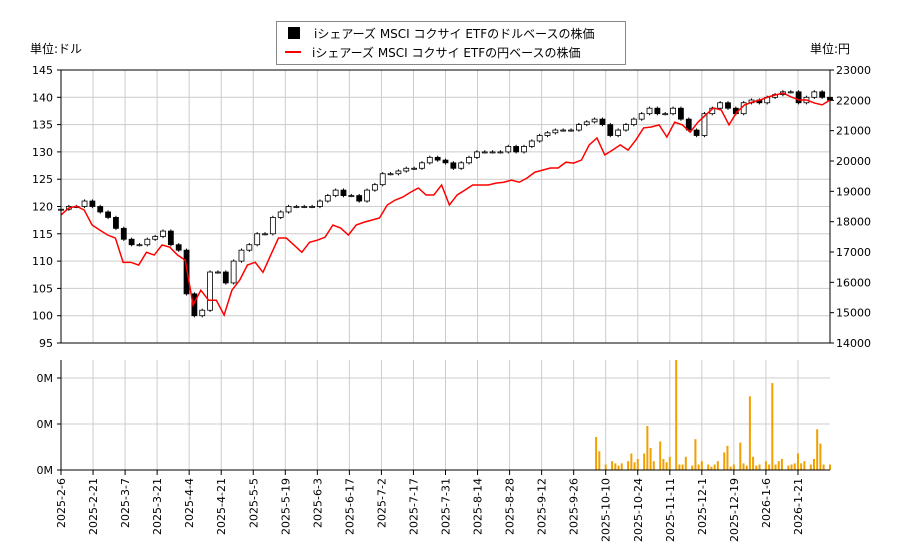 The image size is (900, 550). Describe the element at coordinates (125, 503) in the screenshot. I see `x-tick-label: 2025-3-7` at that location.